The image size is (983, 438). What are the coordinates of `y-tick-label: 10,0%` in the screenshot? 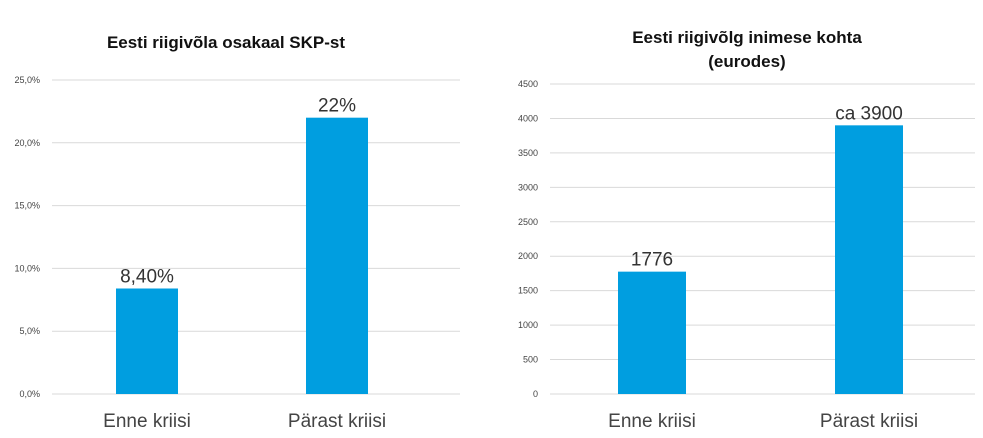 It's located at (27, 268).